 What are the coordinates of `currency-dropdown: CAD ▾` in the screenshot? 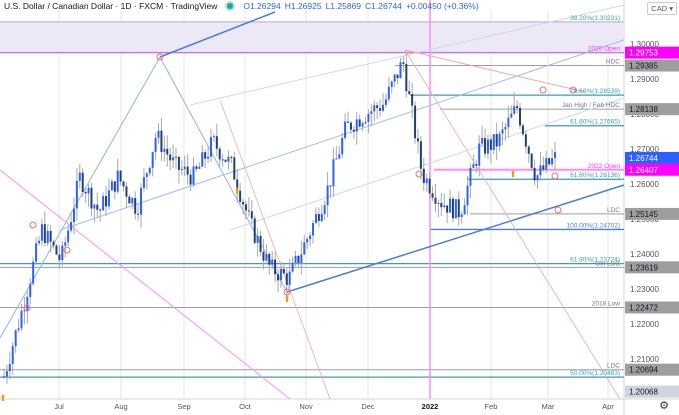 It's located at (662, 8).